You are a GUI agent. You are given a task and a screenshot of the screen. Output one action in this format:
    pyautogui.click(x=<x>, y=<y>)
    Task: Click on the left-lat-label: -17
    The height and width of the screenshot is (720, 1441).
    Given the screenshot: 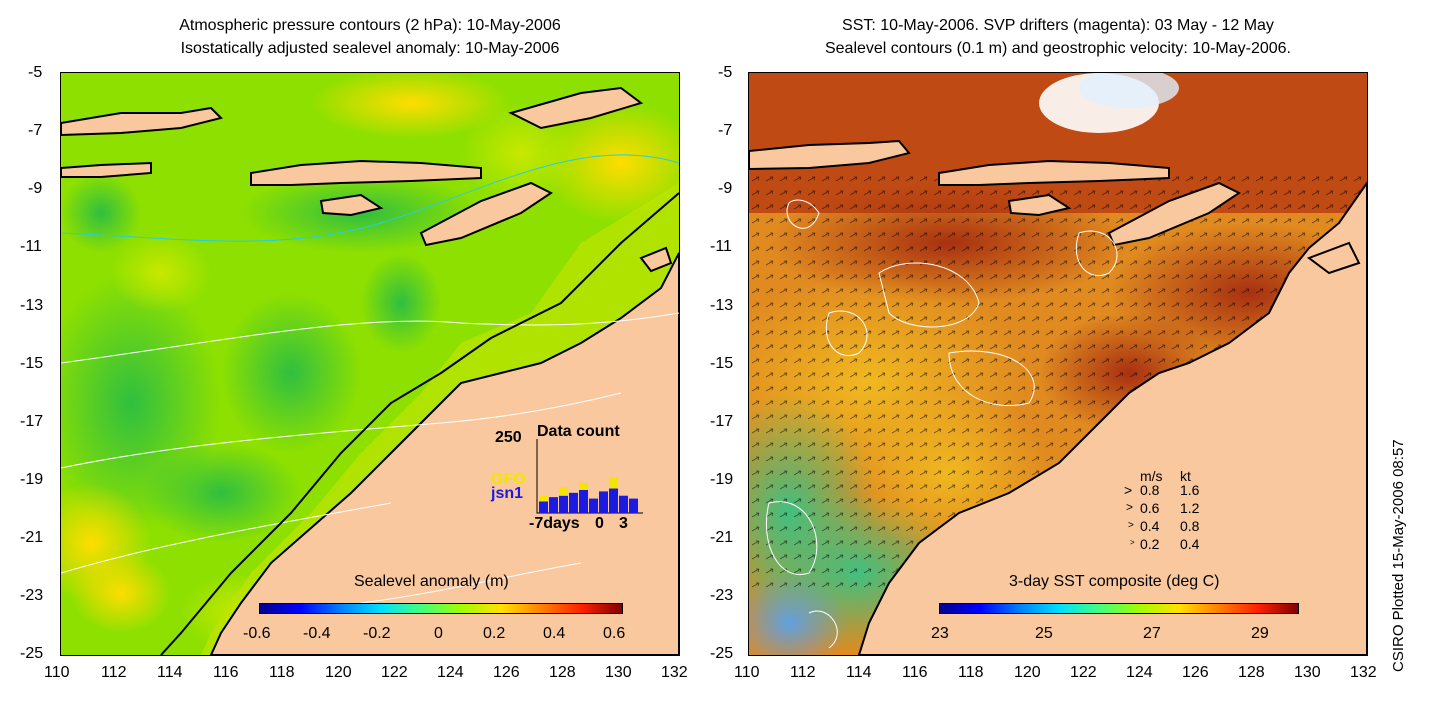 What is the action you would take?
    pyautogui.click(x=32, y=421)
    